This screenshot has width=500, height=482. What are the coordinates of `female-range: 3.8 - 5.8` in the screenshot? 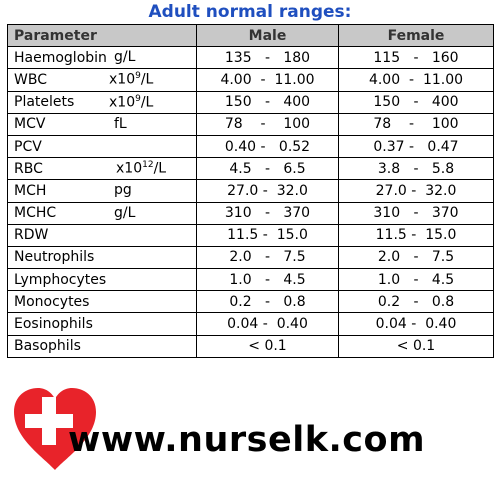 It's located at (416, 169).